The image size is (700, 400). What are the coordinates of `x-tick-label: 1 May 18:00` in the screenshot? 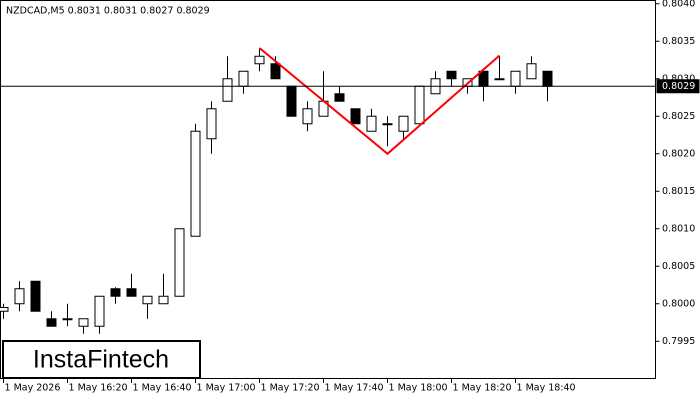 It's located at (418, 388).